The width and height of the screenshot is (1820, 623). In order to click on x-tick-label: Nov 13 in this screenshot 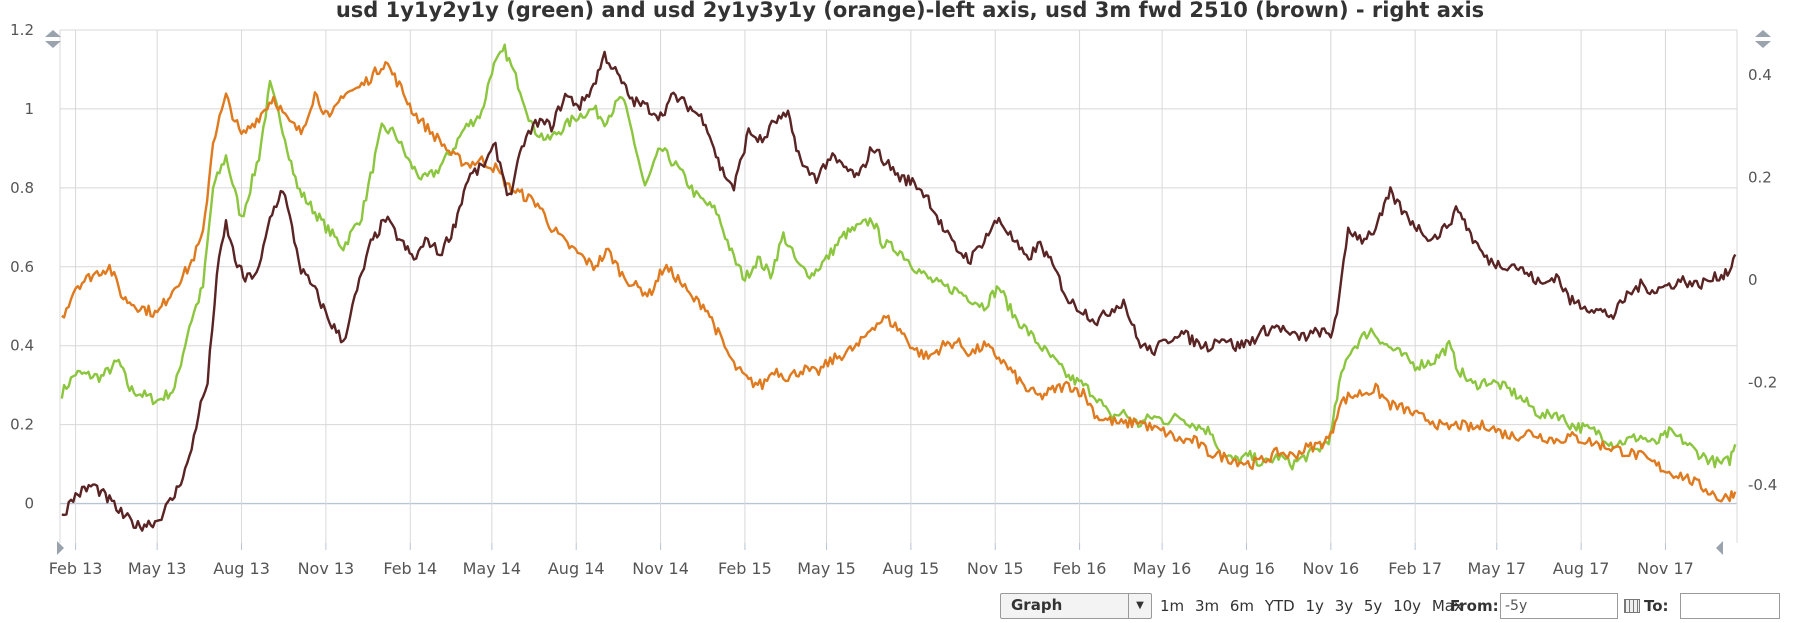, I will do `click(326, 568)`.